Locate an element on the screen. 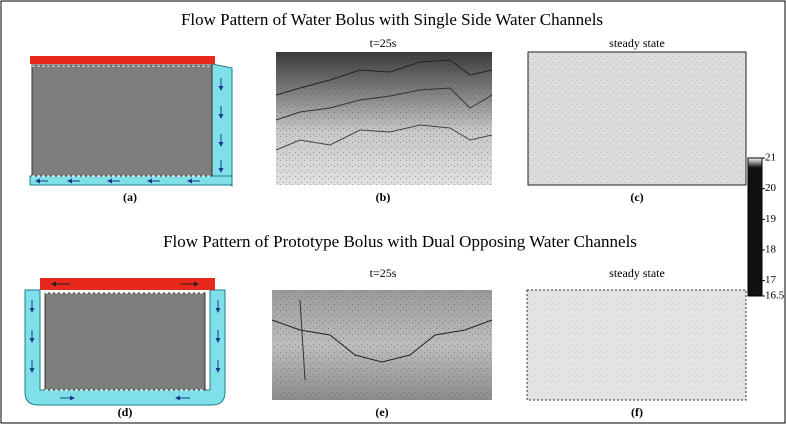 The image size is (786, 424). image-c is located at coordinates (637, 118).